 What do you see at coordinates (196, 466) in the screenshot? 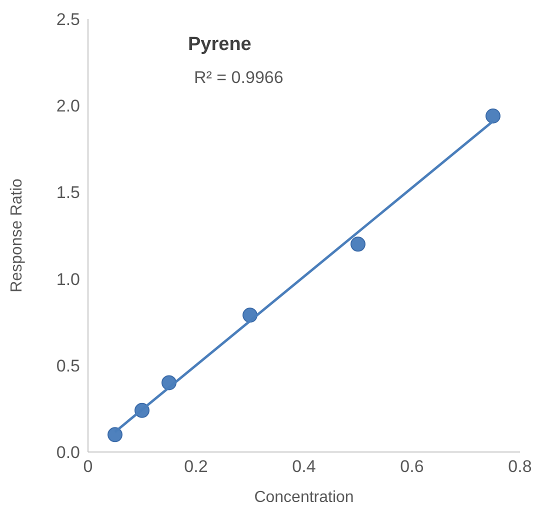
I see `x-tick-label: 0.2` at bounding box center [196, 466].